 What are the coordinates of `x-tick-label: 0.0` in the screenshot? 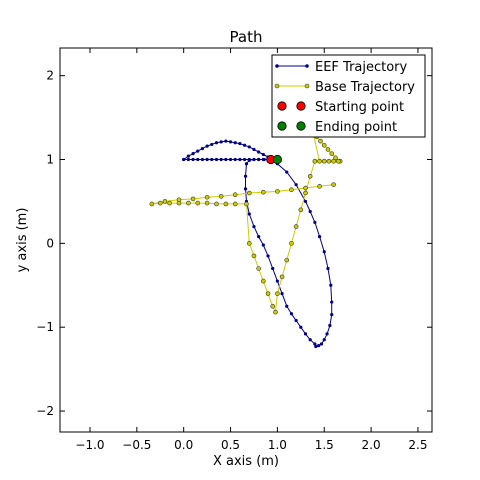 It's located at (183, 445).